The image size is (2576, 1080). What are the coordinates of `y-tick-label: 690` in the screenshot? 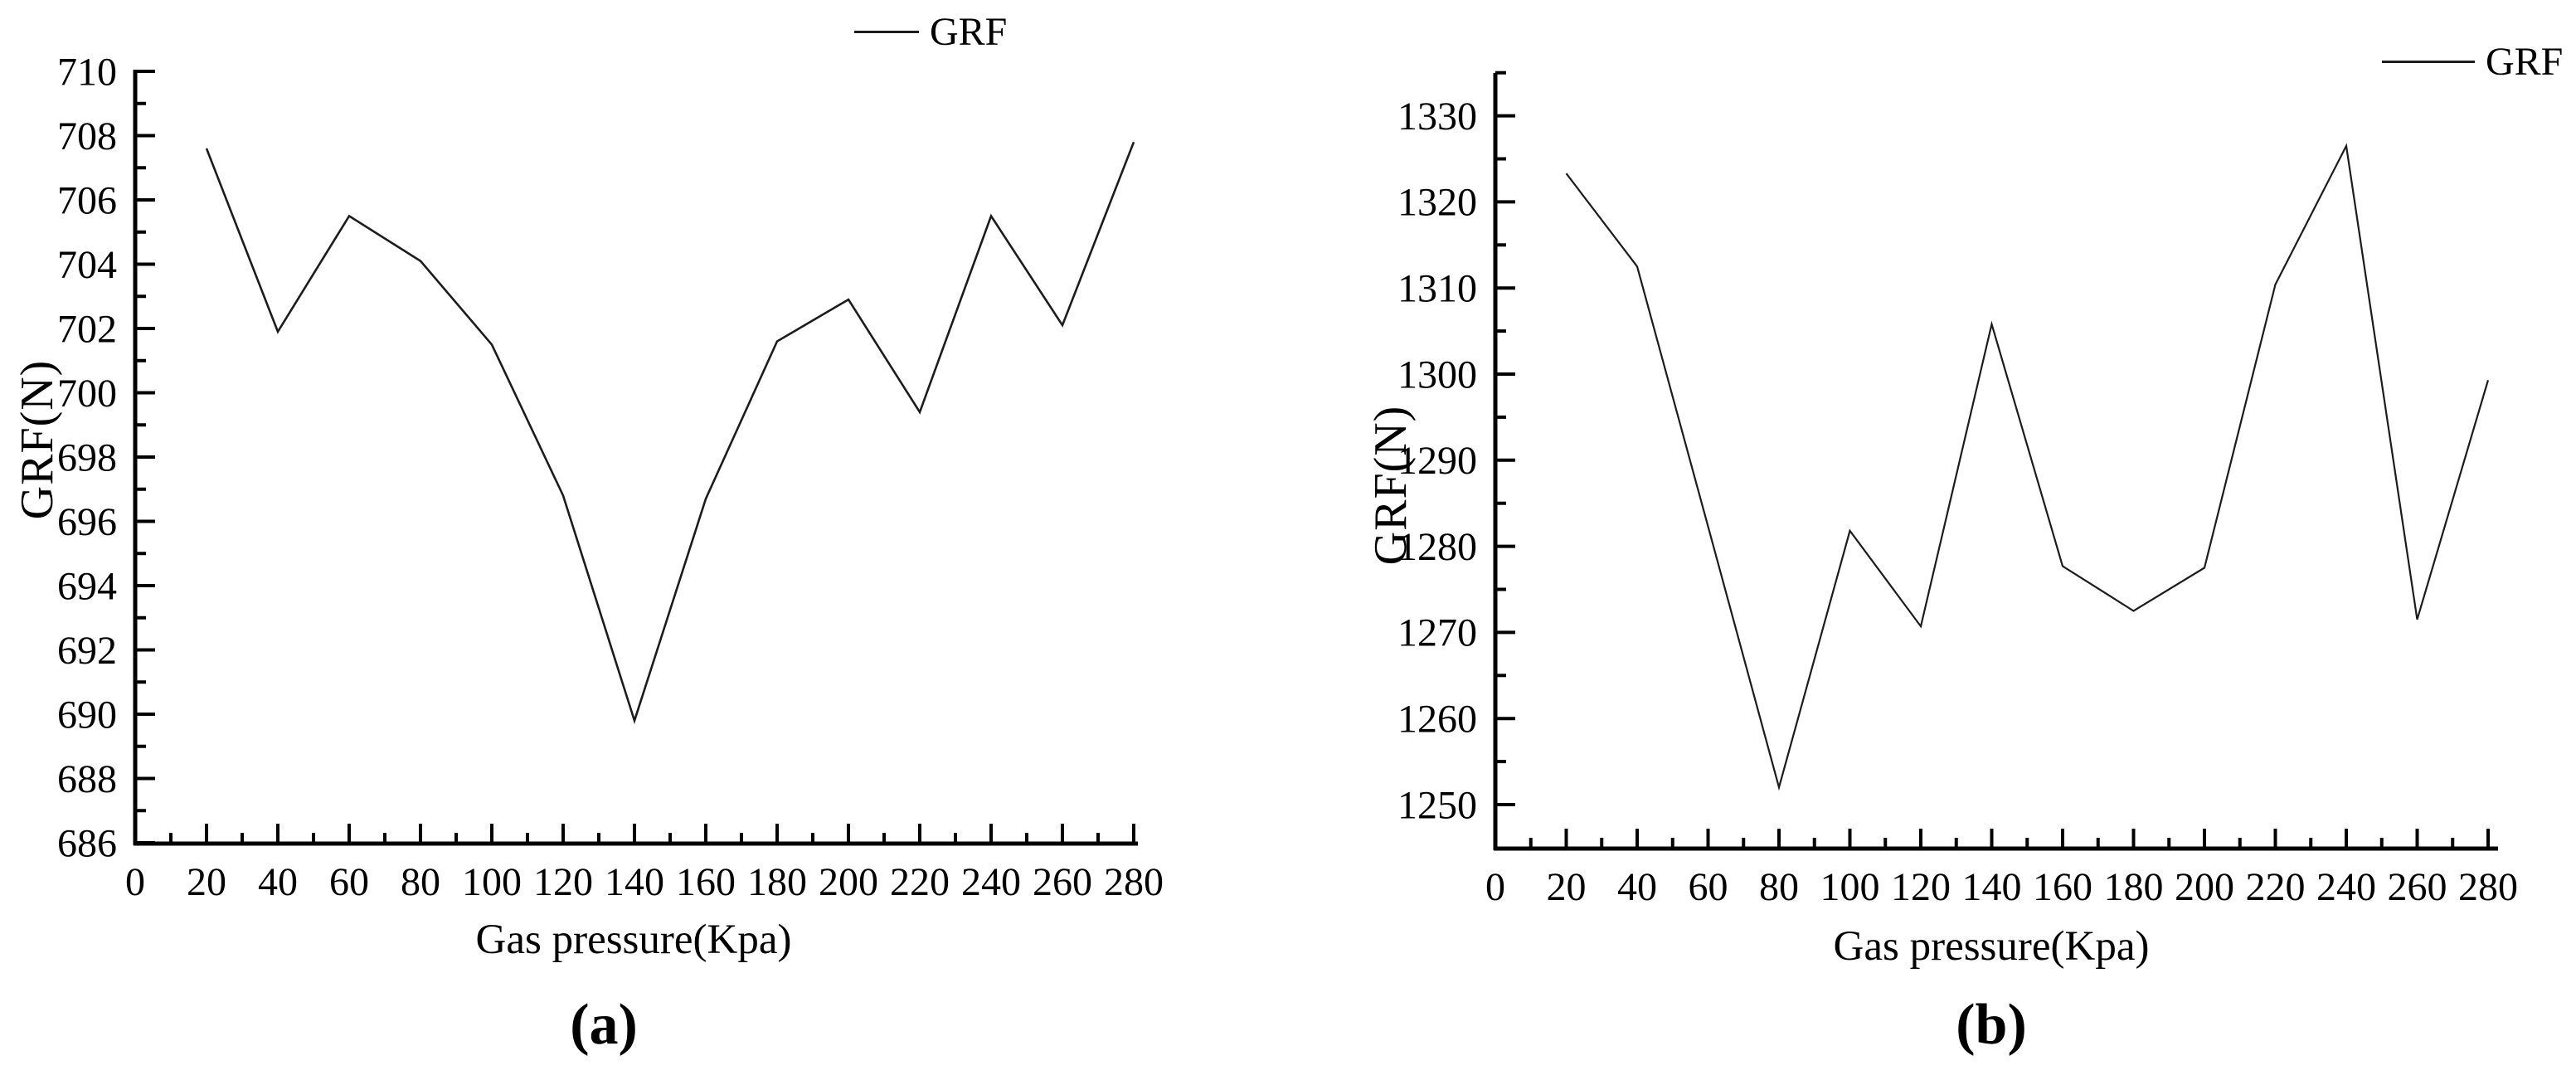 It's located at (87, 715).